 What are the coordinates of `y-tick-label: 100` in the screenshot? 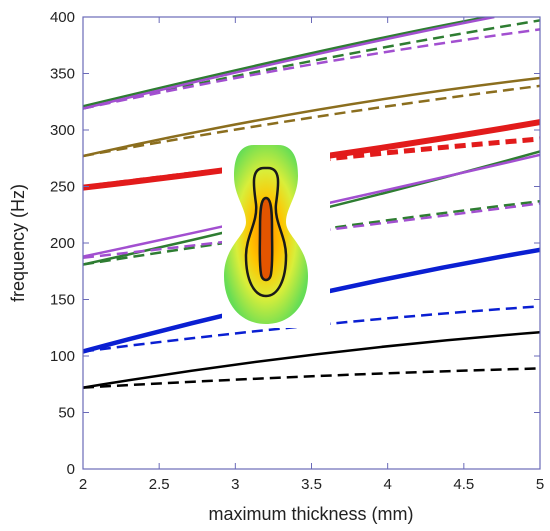 It's located at (62, 356).